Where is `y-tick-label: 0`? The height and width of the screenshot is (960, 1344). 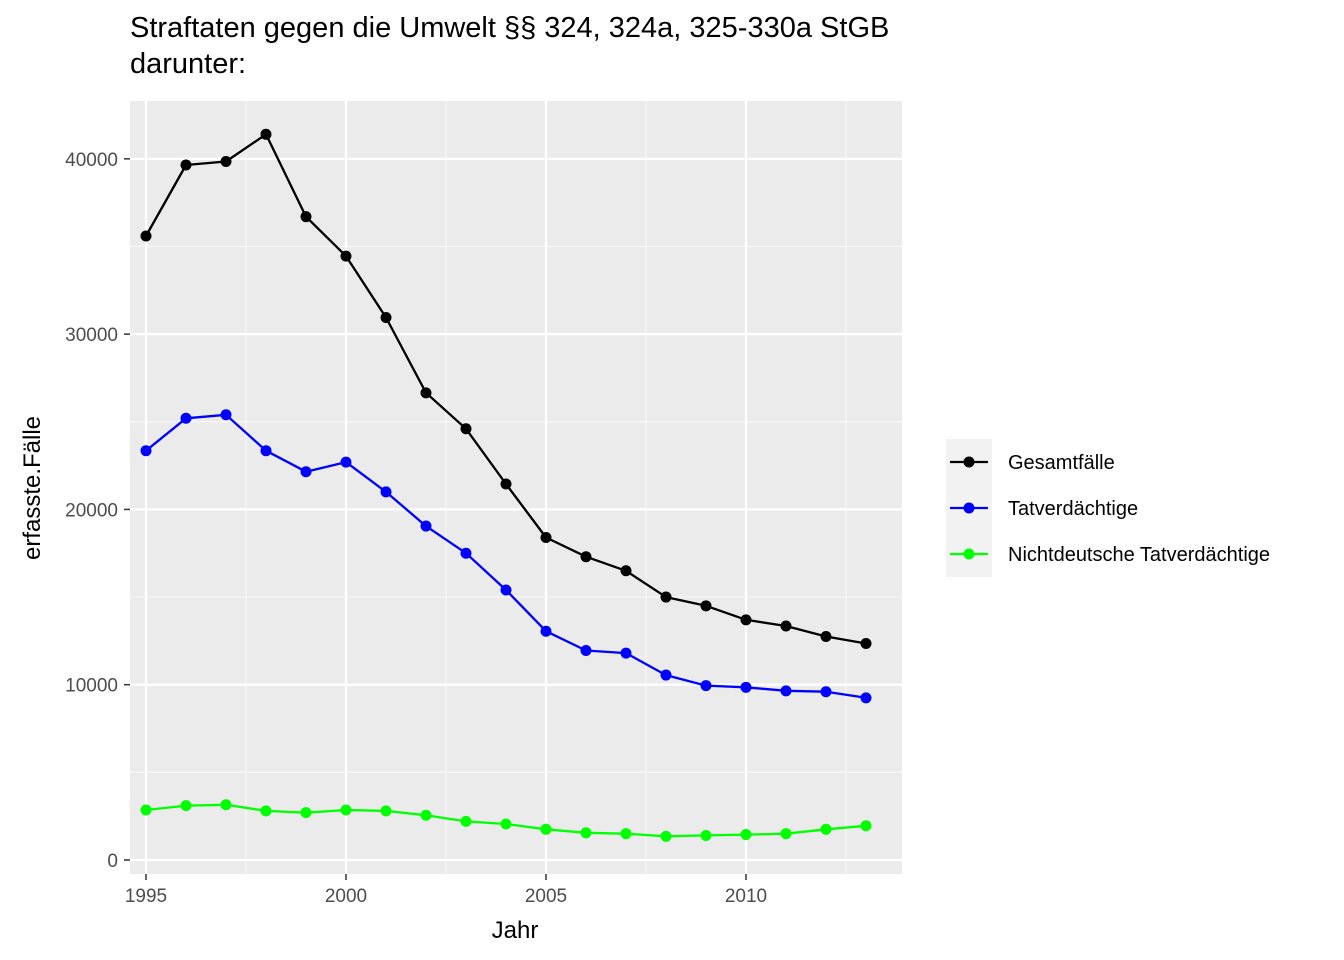
y-tick-label: 0 is located at coordinates (112, 861).